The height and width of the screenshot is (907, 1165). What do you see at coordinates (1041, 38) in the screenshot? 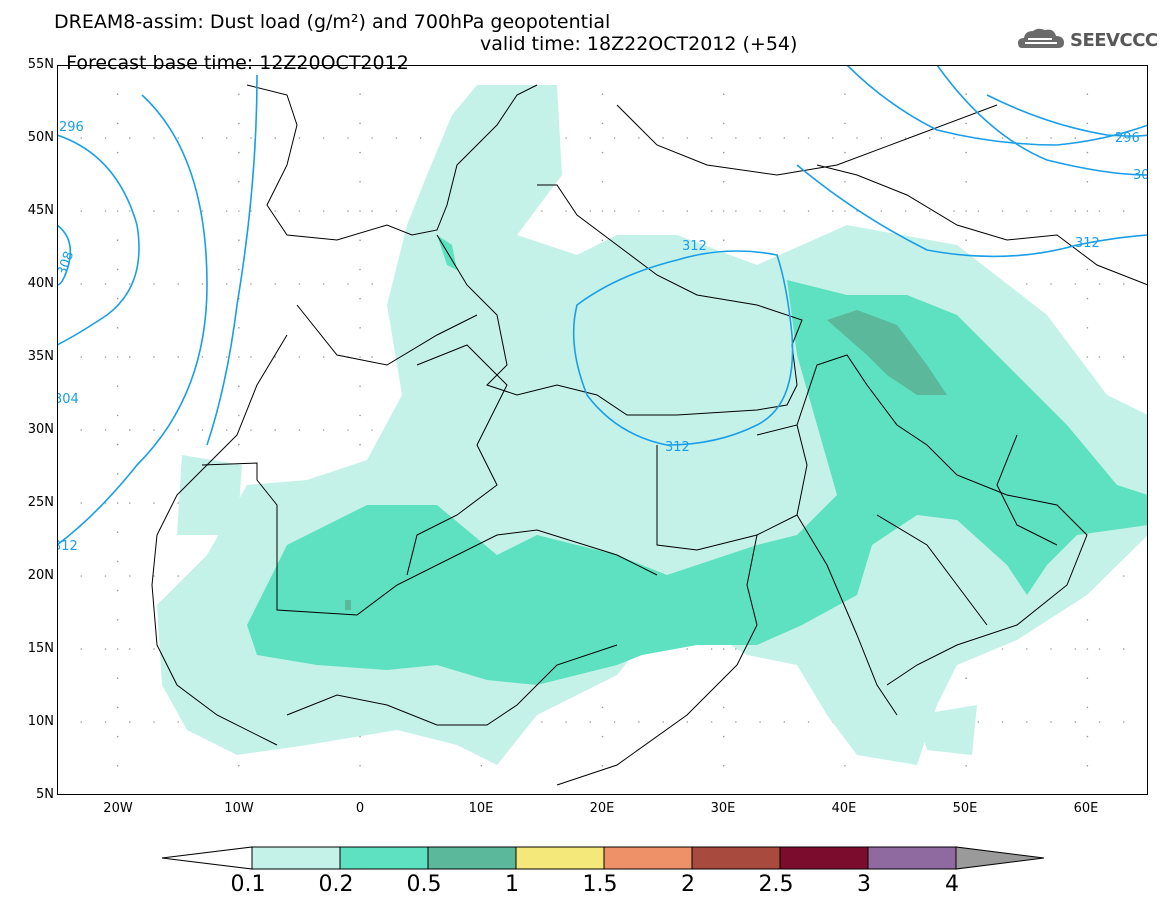
I see `cloud-logo-icon` at bounding box center [1041, 38].